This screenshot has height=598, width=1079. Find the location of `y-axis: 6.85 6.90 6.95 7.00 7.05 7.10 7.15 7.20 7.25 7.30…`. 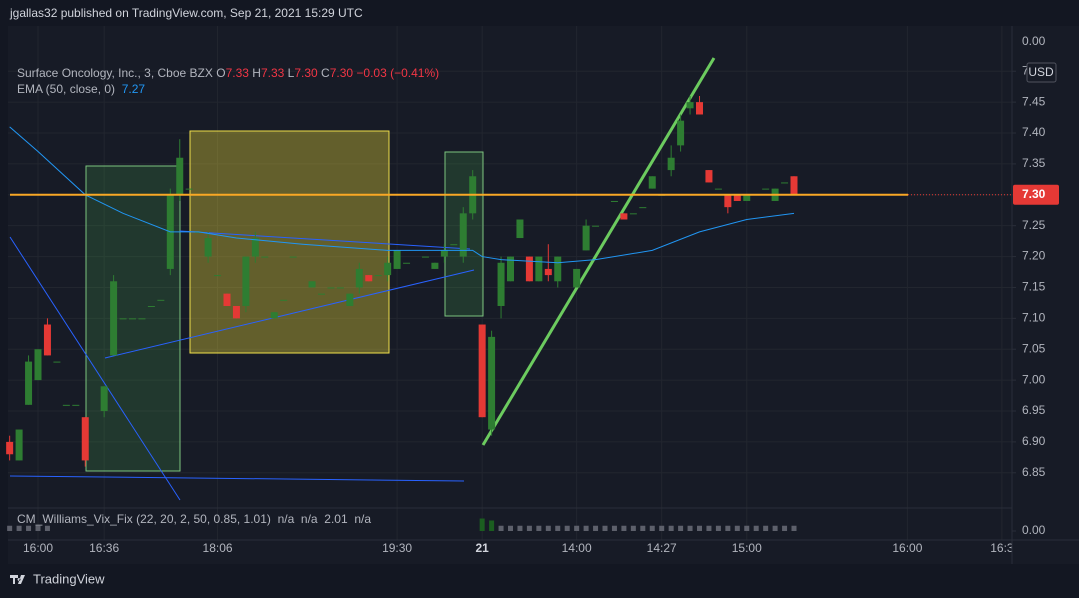

y-axis: 6.85 6.90 6.95 7.00 7.05 7.10 7.15 7.20 7.25 7.30… is located at coordinates (1035, 285).